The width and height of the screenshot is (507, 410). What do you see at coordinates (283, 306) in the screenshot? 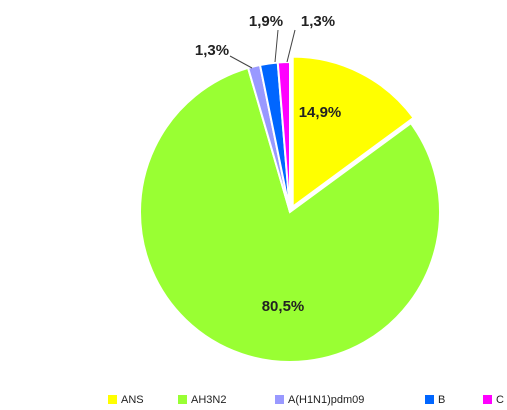
I see `data-label: 80,5%` at bounding box center [283, 306].